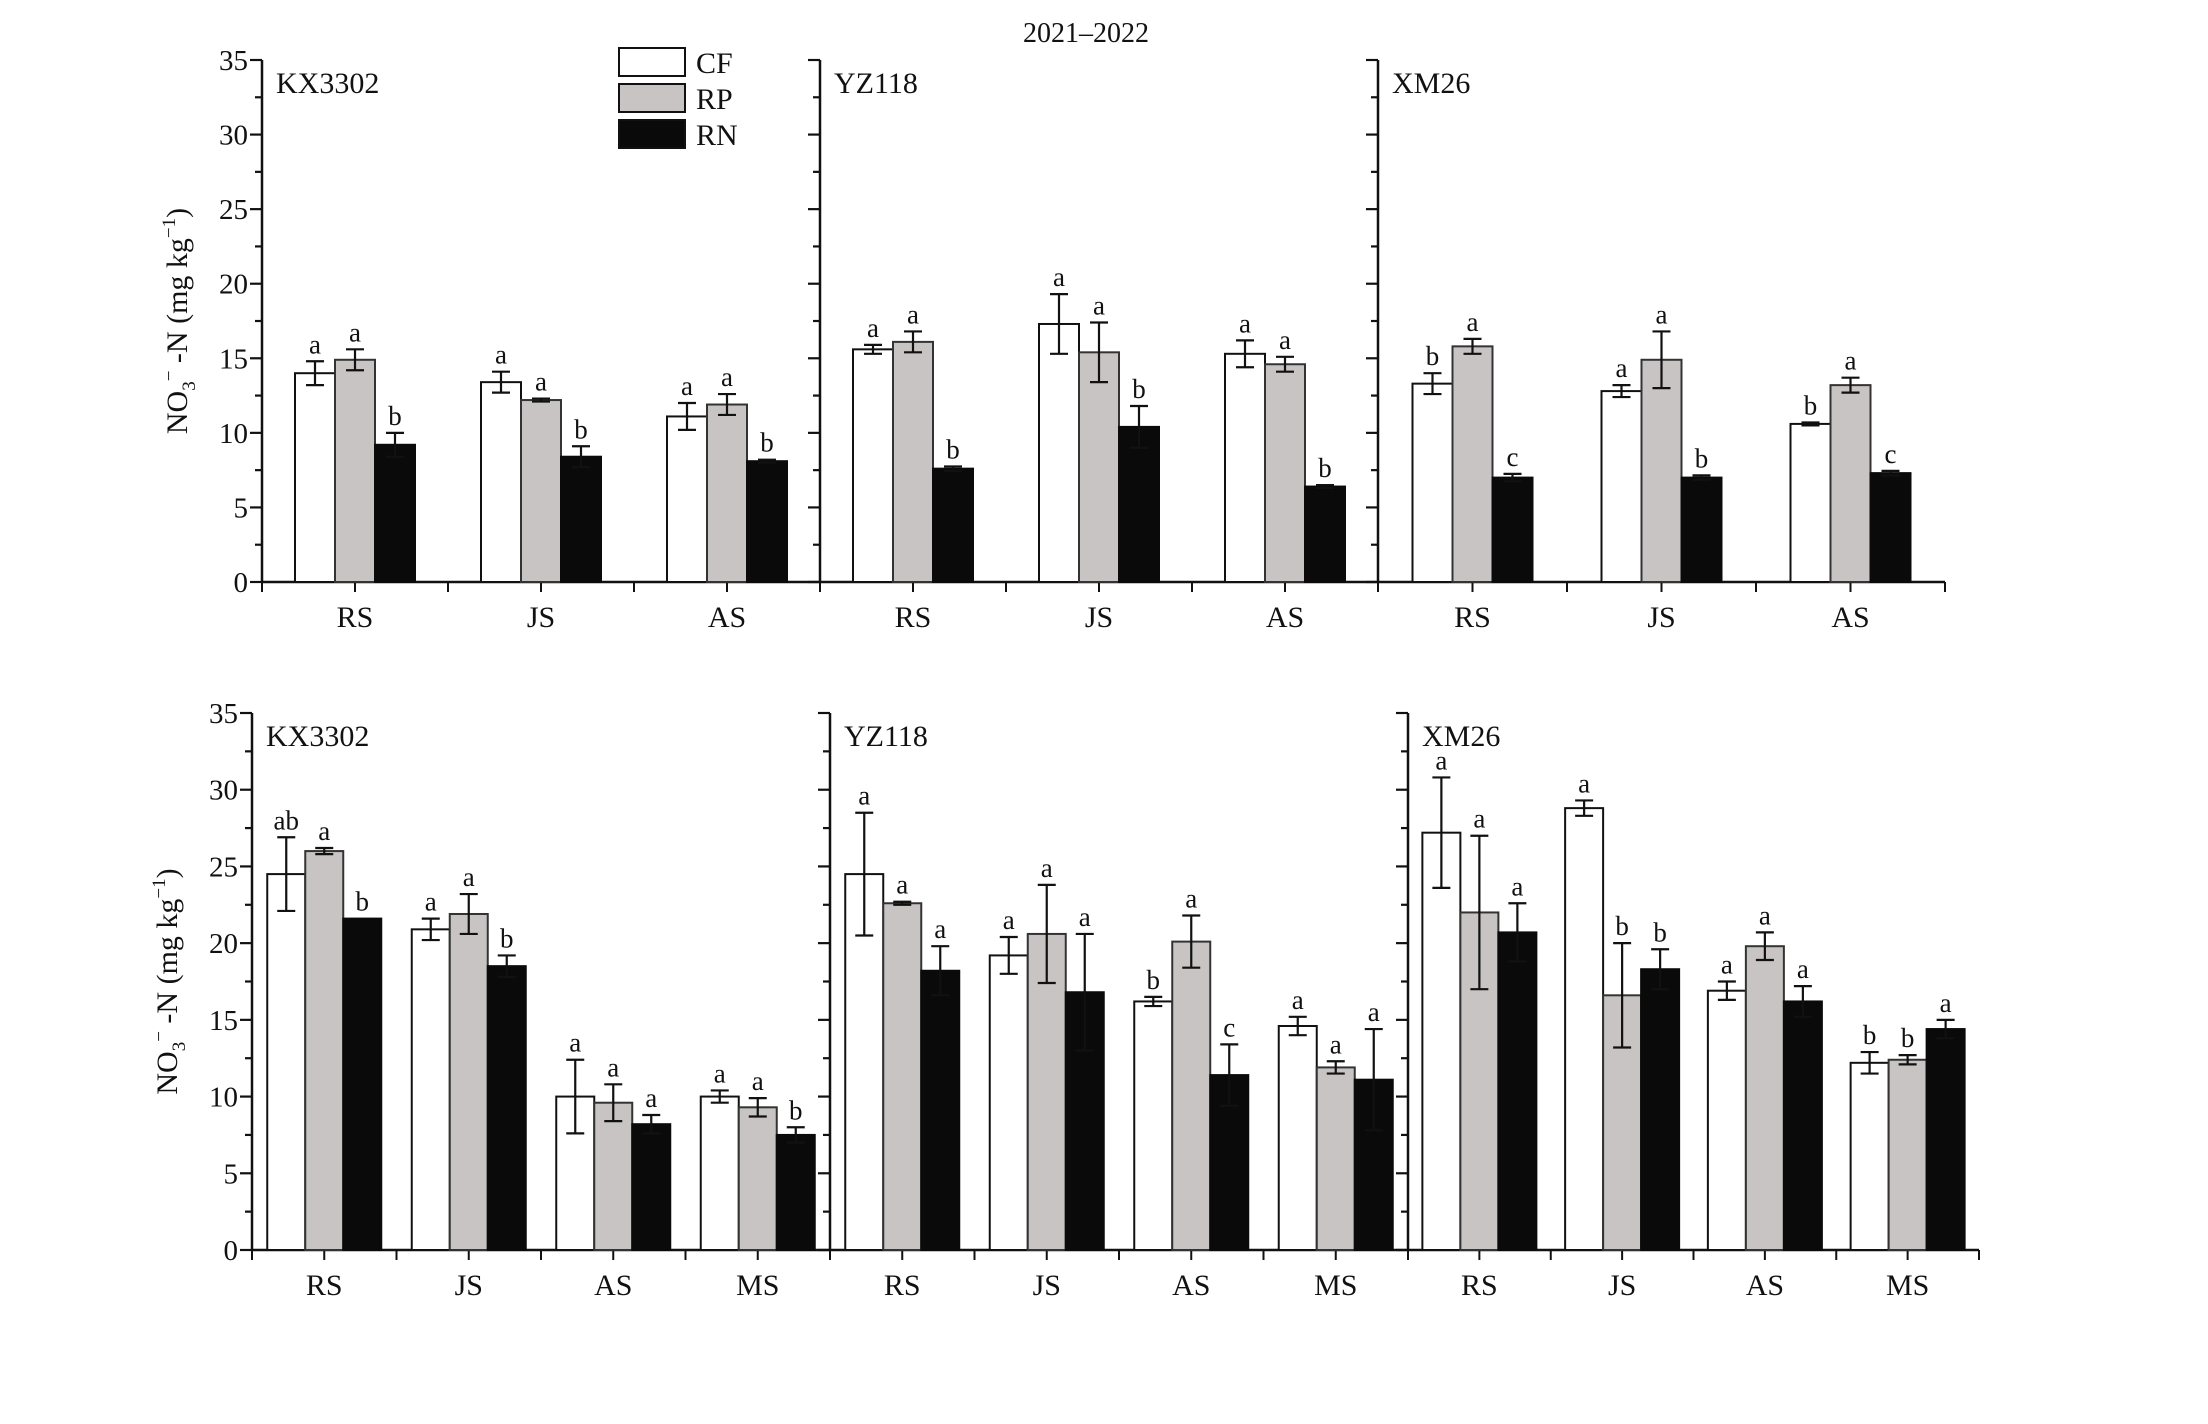  Describe the element at coordinates (223, 944) in the screenshot. I see `y-tick-label: 20` at that location.